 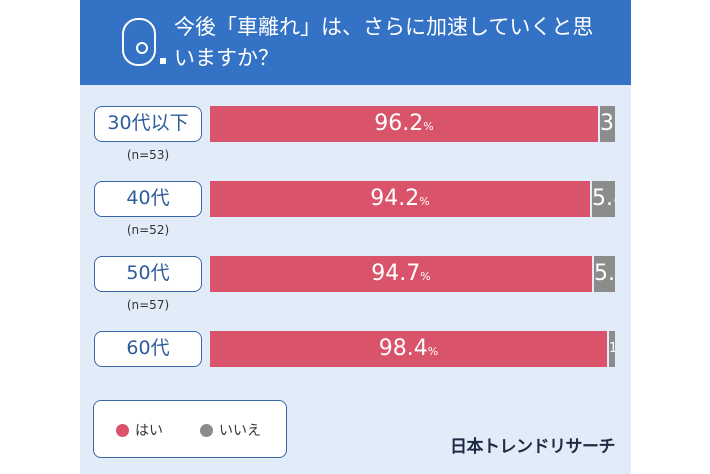 I want to click on question-header: 今後「車離れ」は、さらに加速していくと思いますか？, so click(x=355, y=42).